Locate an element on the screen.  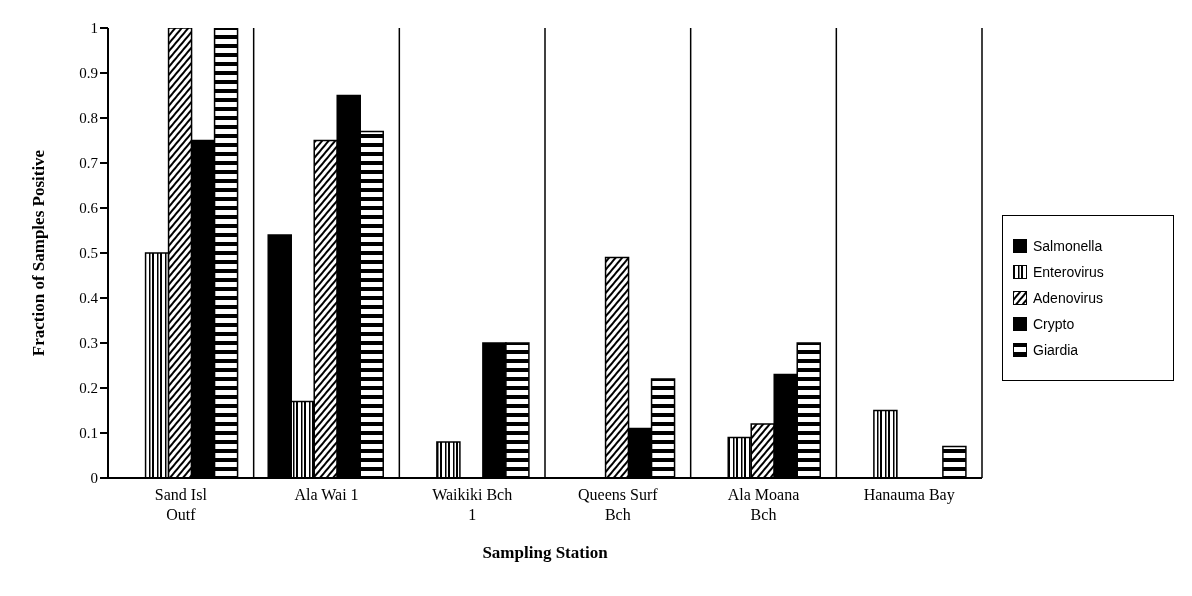
y-tick-label: 1 is located at coordinates (94, 28).